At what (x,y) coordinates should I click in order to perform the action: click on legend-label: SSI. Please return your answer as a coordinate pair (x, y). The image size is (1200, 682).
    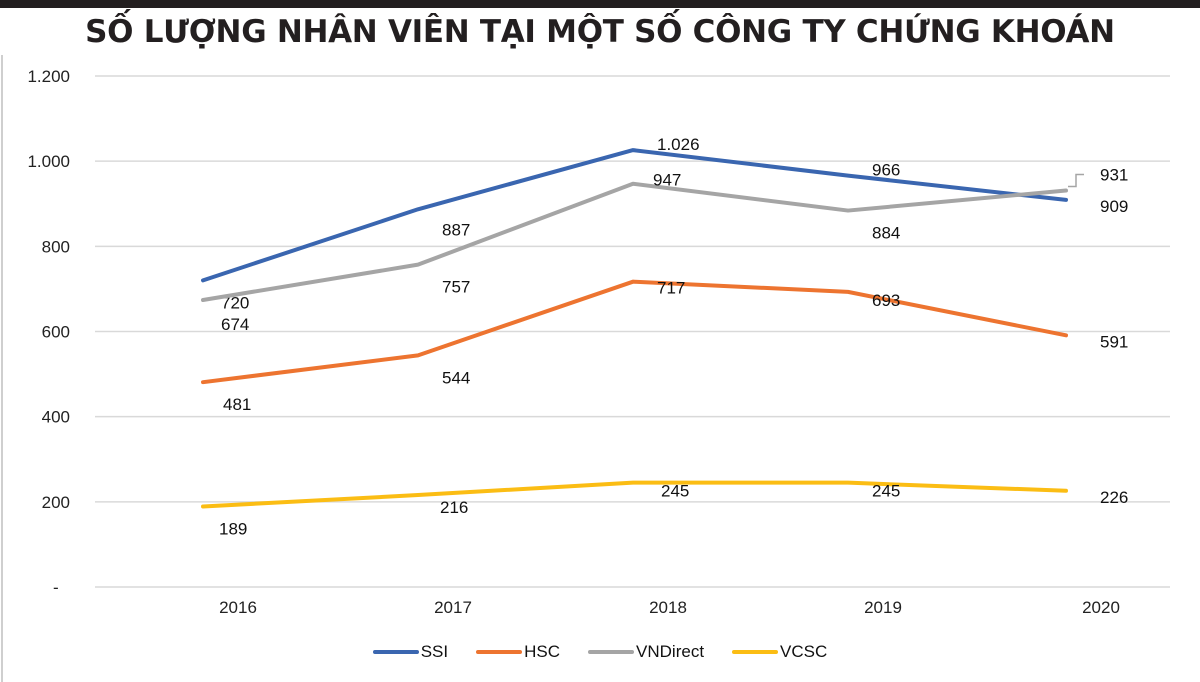
    Looking at the image, I should click on (434, 651).